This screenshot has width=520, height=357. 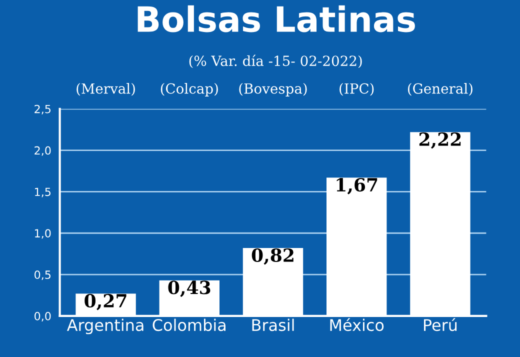 What do you see at coordinates (273, 325) in the screenshot?
I see `x-tick-label: Brasil` at bounding box center [273, 325].